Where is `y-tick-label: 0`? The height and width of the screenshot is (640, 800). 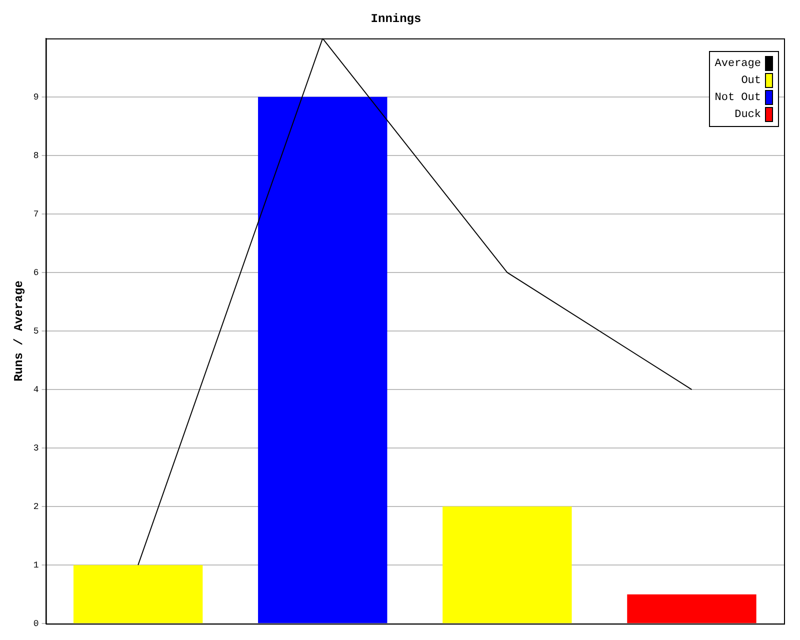
y-tick-label: 0 is located at coordinates (36, 623).